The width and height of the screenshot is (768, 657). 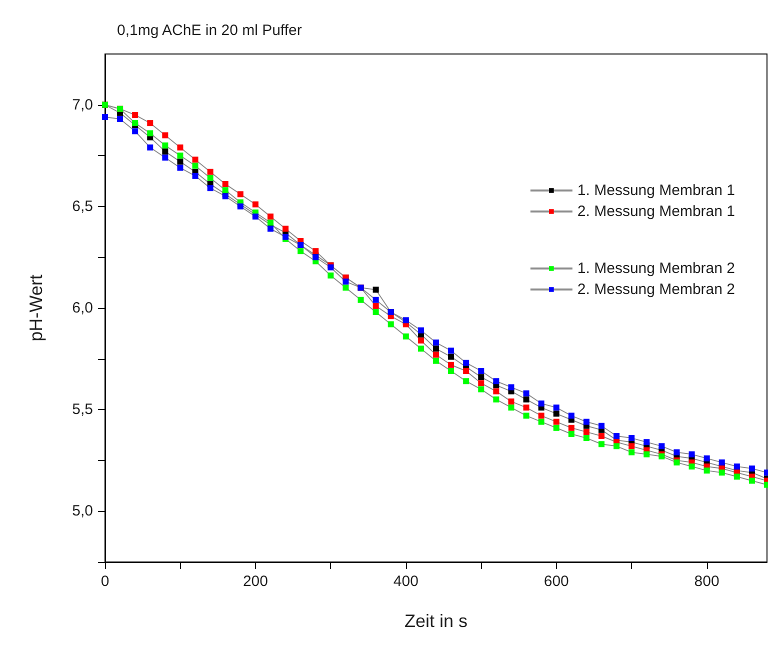 I want to click on x-tick-label: 200, so click(x=255, y=581).